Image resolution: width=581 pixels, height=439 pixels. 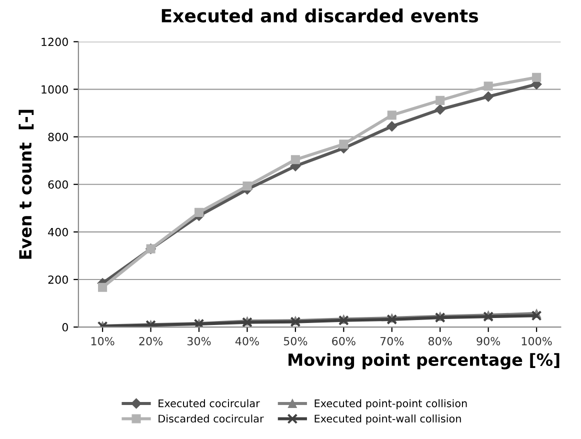 I want to click on legend-label: Discarded cocircular, so click(x=211, y=418).